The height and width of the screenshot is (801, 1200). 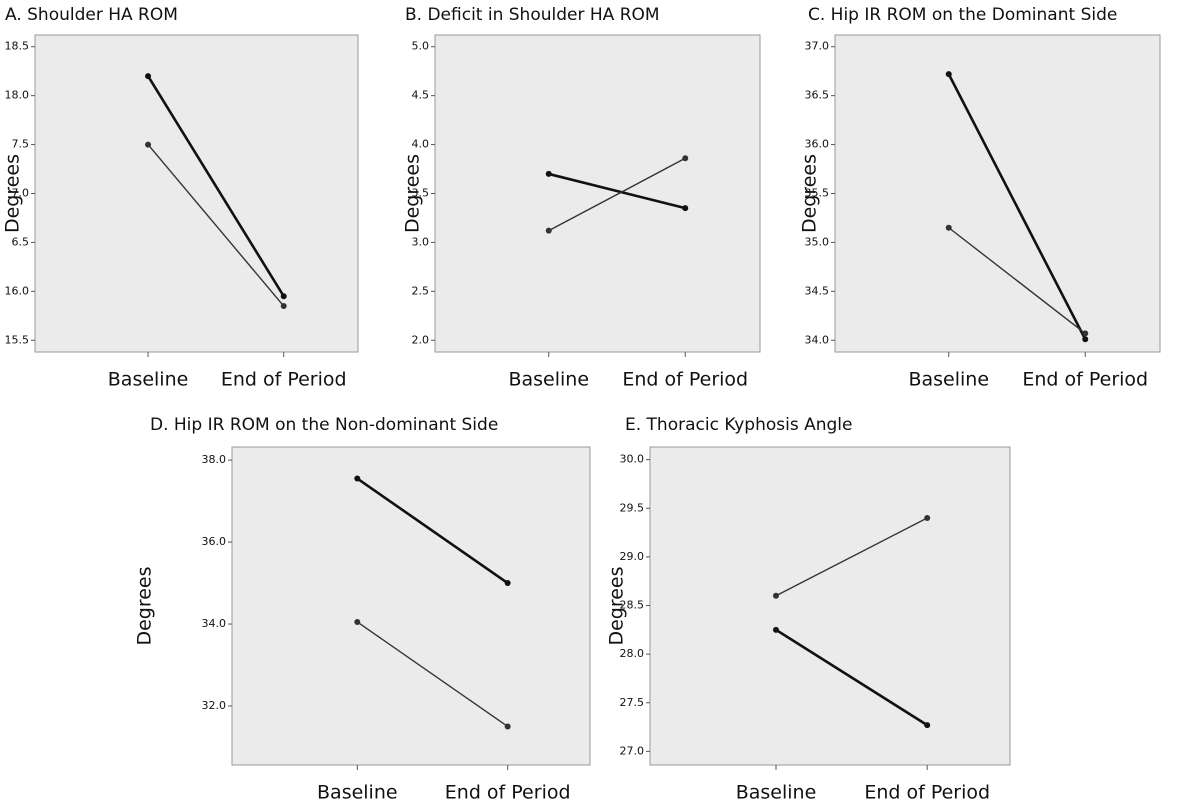 What do you see at coordinates (817, 95) in the screenshot?
I see `y-tick-label: 36.5` at bounding box center [817, 95].